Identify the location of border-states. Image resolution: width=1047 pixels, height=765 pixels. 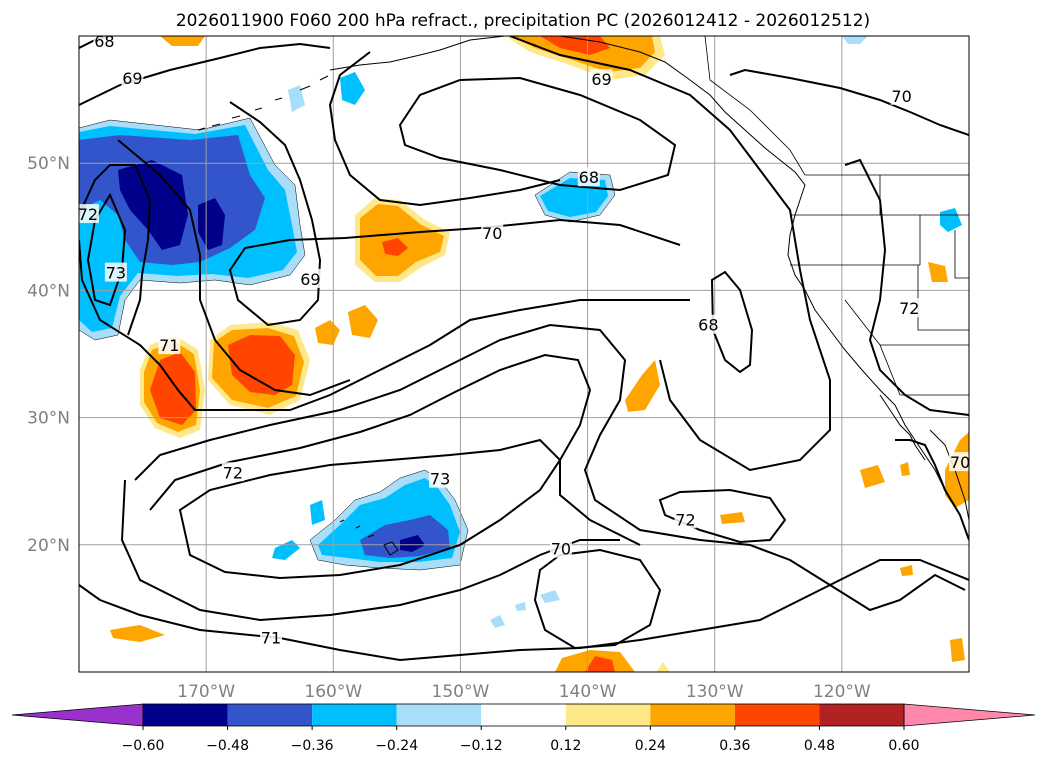
(879, 285).